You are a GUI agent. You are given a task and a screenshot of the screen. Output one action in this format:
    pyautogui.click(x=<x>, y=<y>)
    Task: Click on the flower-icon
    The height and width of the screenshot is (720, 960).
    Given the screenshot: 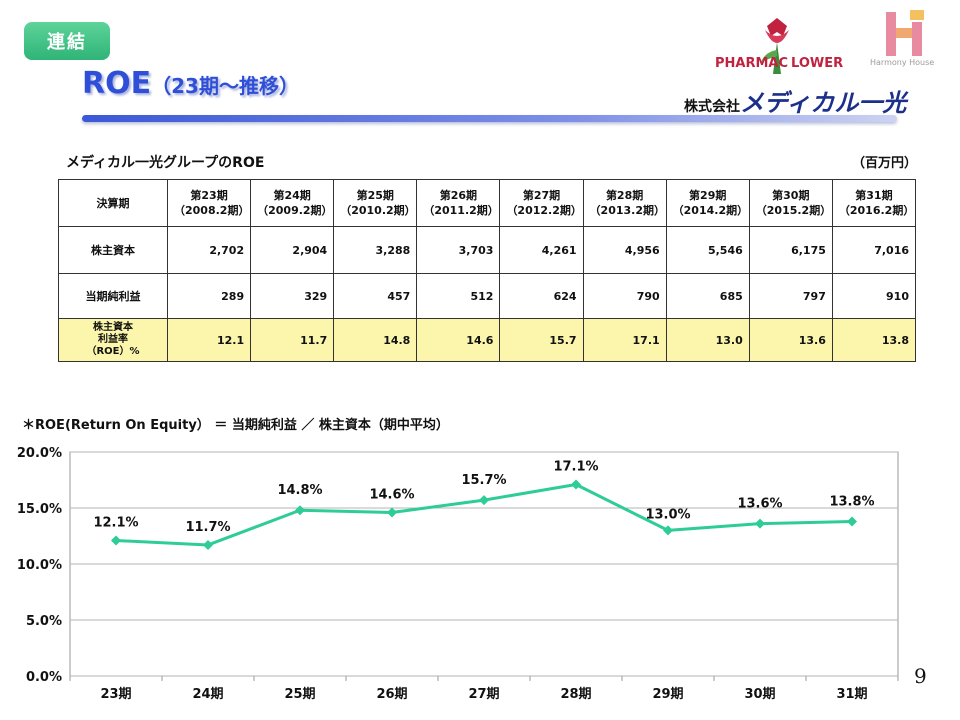 What is the action you would take?
    pyautogui.click(x=775, y=46)
    